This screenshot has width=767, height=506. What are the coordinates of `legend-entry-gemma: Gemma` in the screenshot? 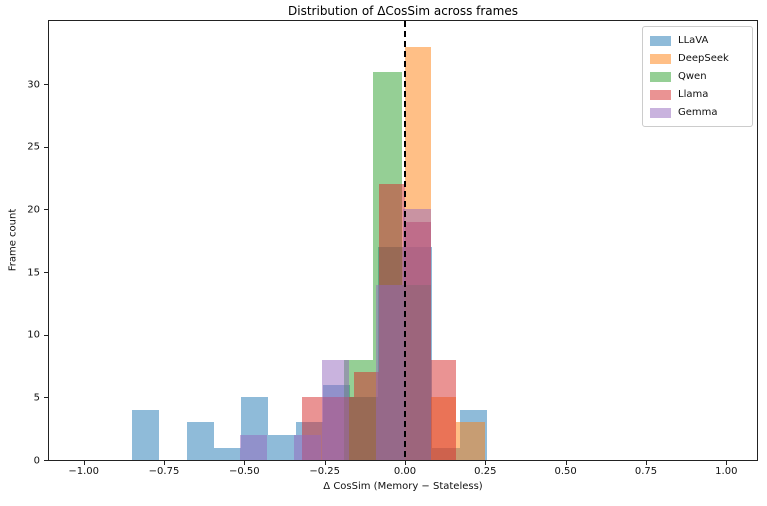 It's located at (697, 113).